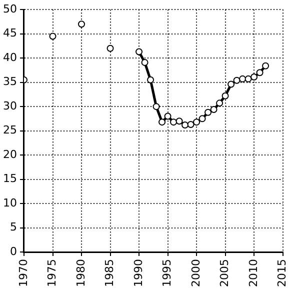 Image resolution: width=299 pixels, height=290 pixels. What do you see at coordinates (253, 273) in the screenshot?
I see `x-tick-label: 2010` at bounding box center [253, 273].